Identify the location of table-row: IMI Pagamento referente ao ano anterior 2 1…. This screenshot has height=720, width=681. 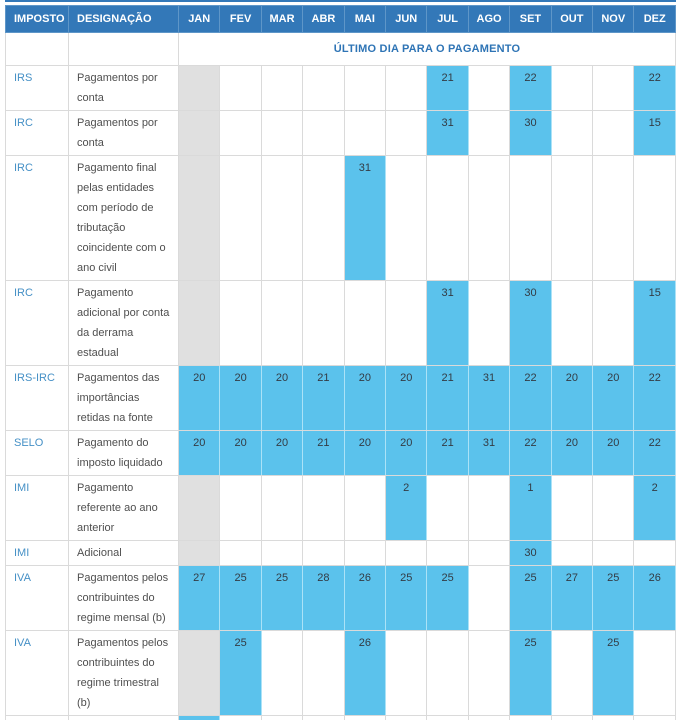
(340, 508).